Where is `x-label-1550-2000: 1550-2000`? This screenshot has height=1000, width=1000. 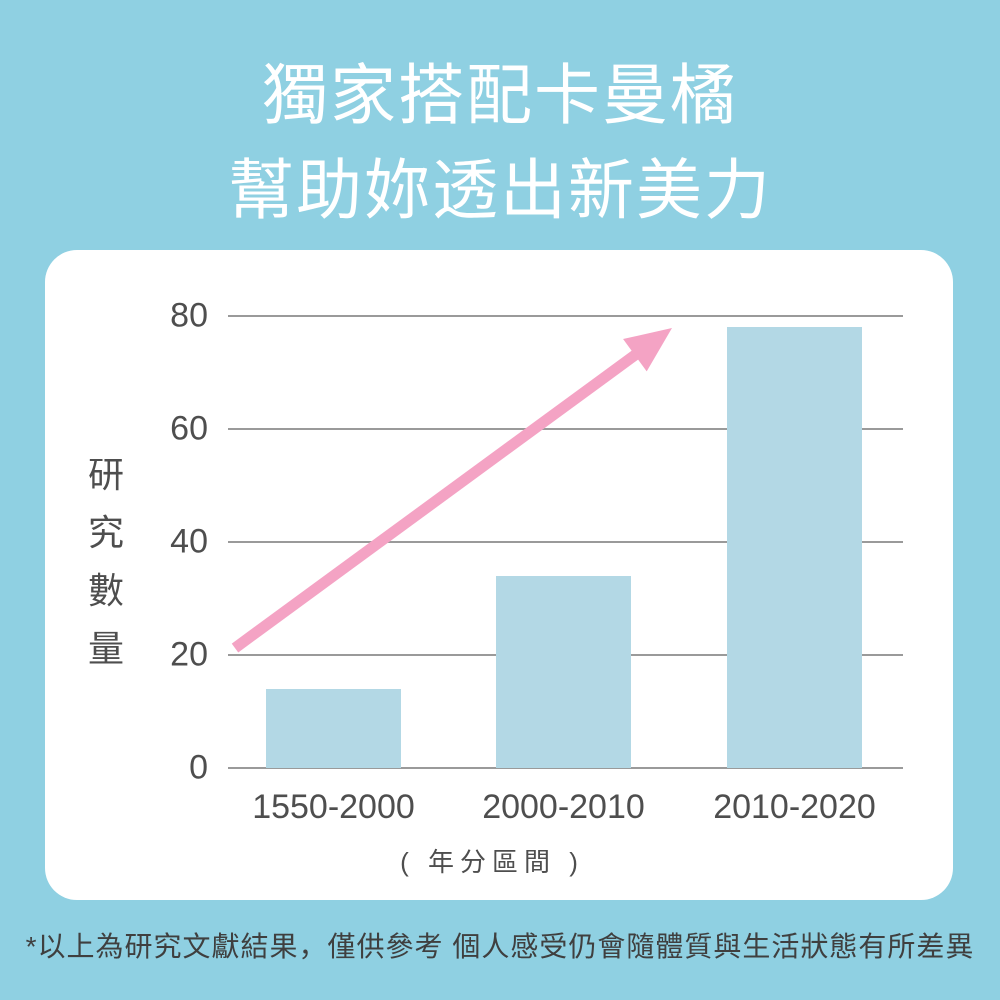 x-label-1550-2000: 1550-2000 is located at coordinates (333, 807).